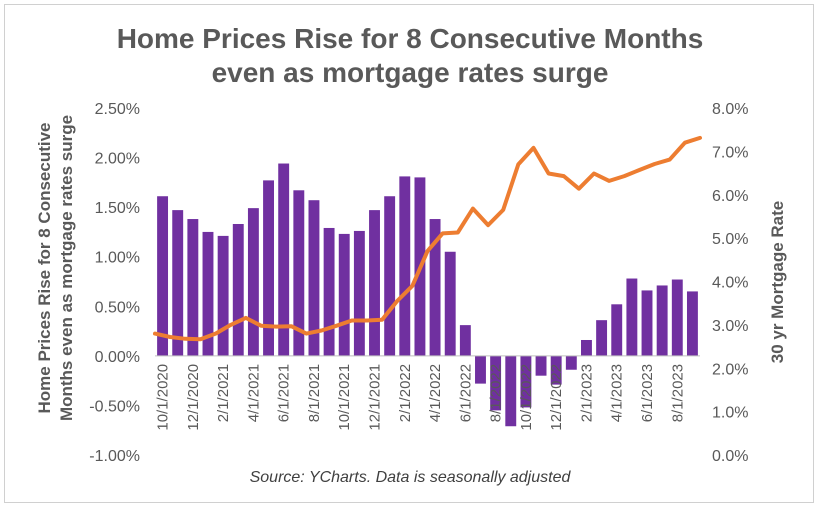 Image resolution: width=820 pixels, height=509 pixels. What do you see at coordinates (730, 456) in the screenshot?
I see `right-tick-label: 0.0%` at bounding box center [730, 456].